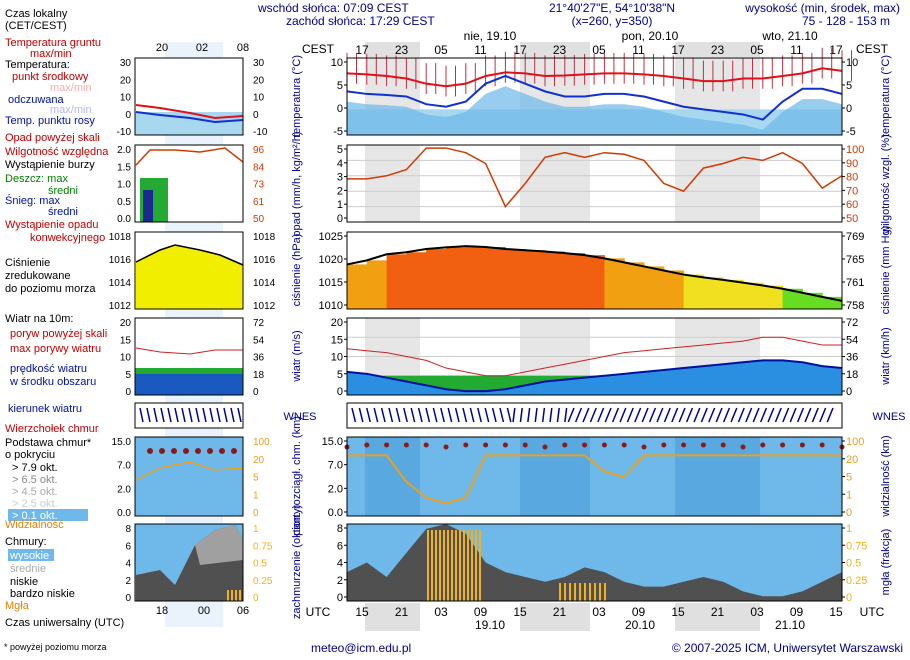  I want to click on wind-tick-label: 15, so click(337, 340).